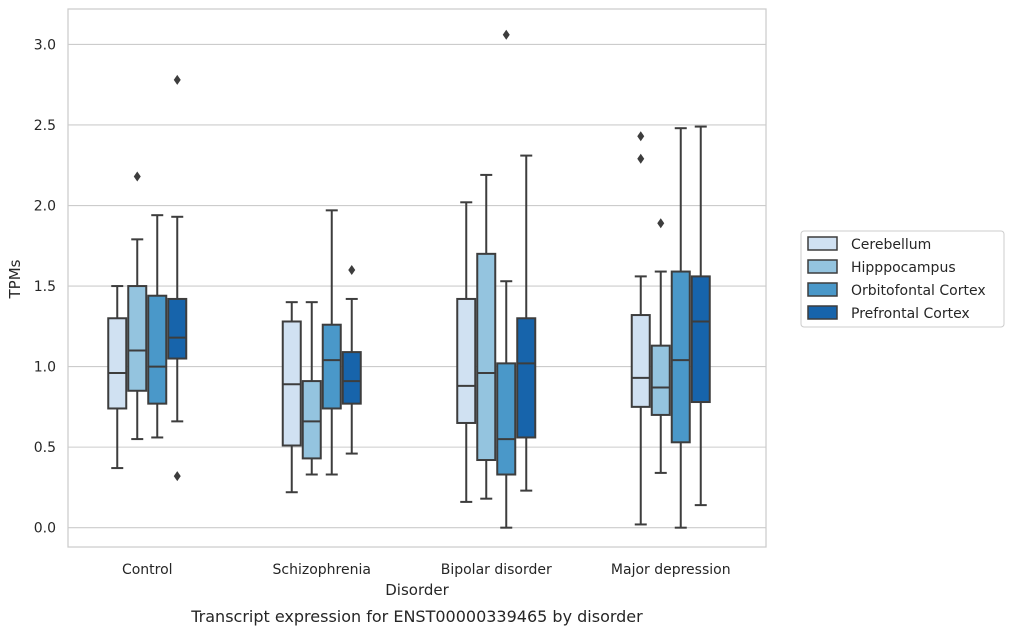 The height and width of the screenshot is (634, 1014). Describe the element at coordinates (910, 314) in the screenshot. I see `legend-label: Prefrontal Cortex` at that location.